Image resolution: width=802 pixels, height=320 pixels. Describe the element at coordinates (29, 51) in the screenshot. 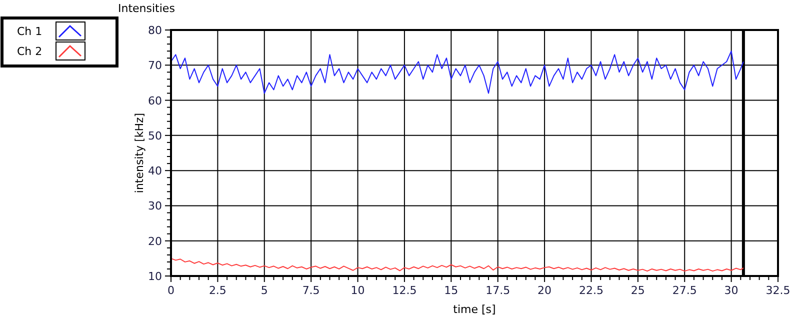

I see `legend-label: Ch 2` at that location.